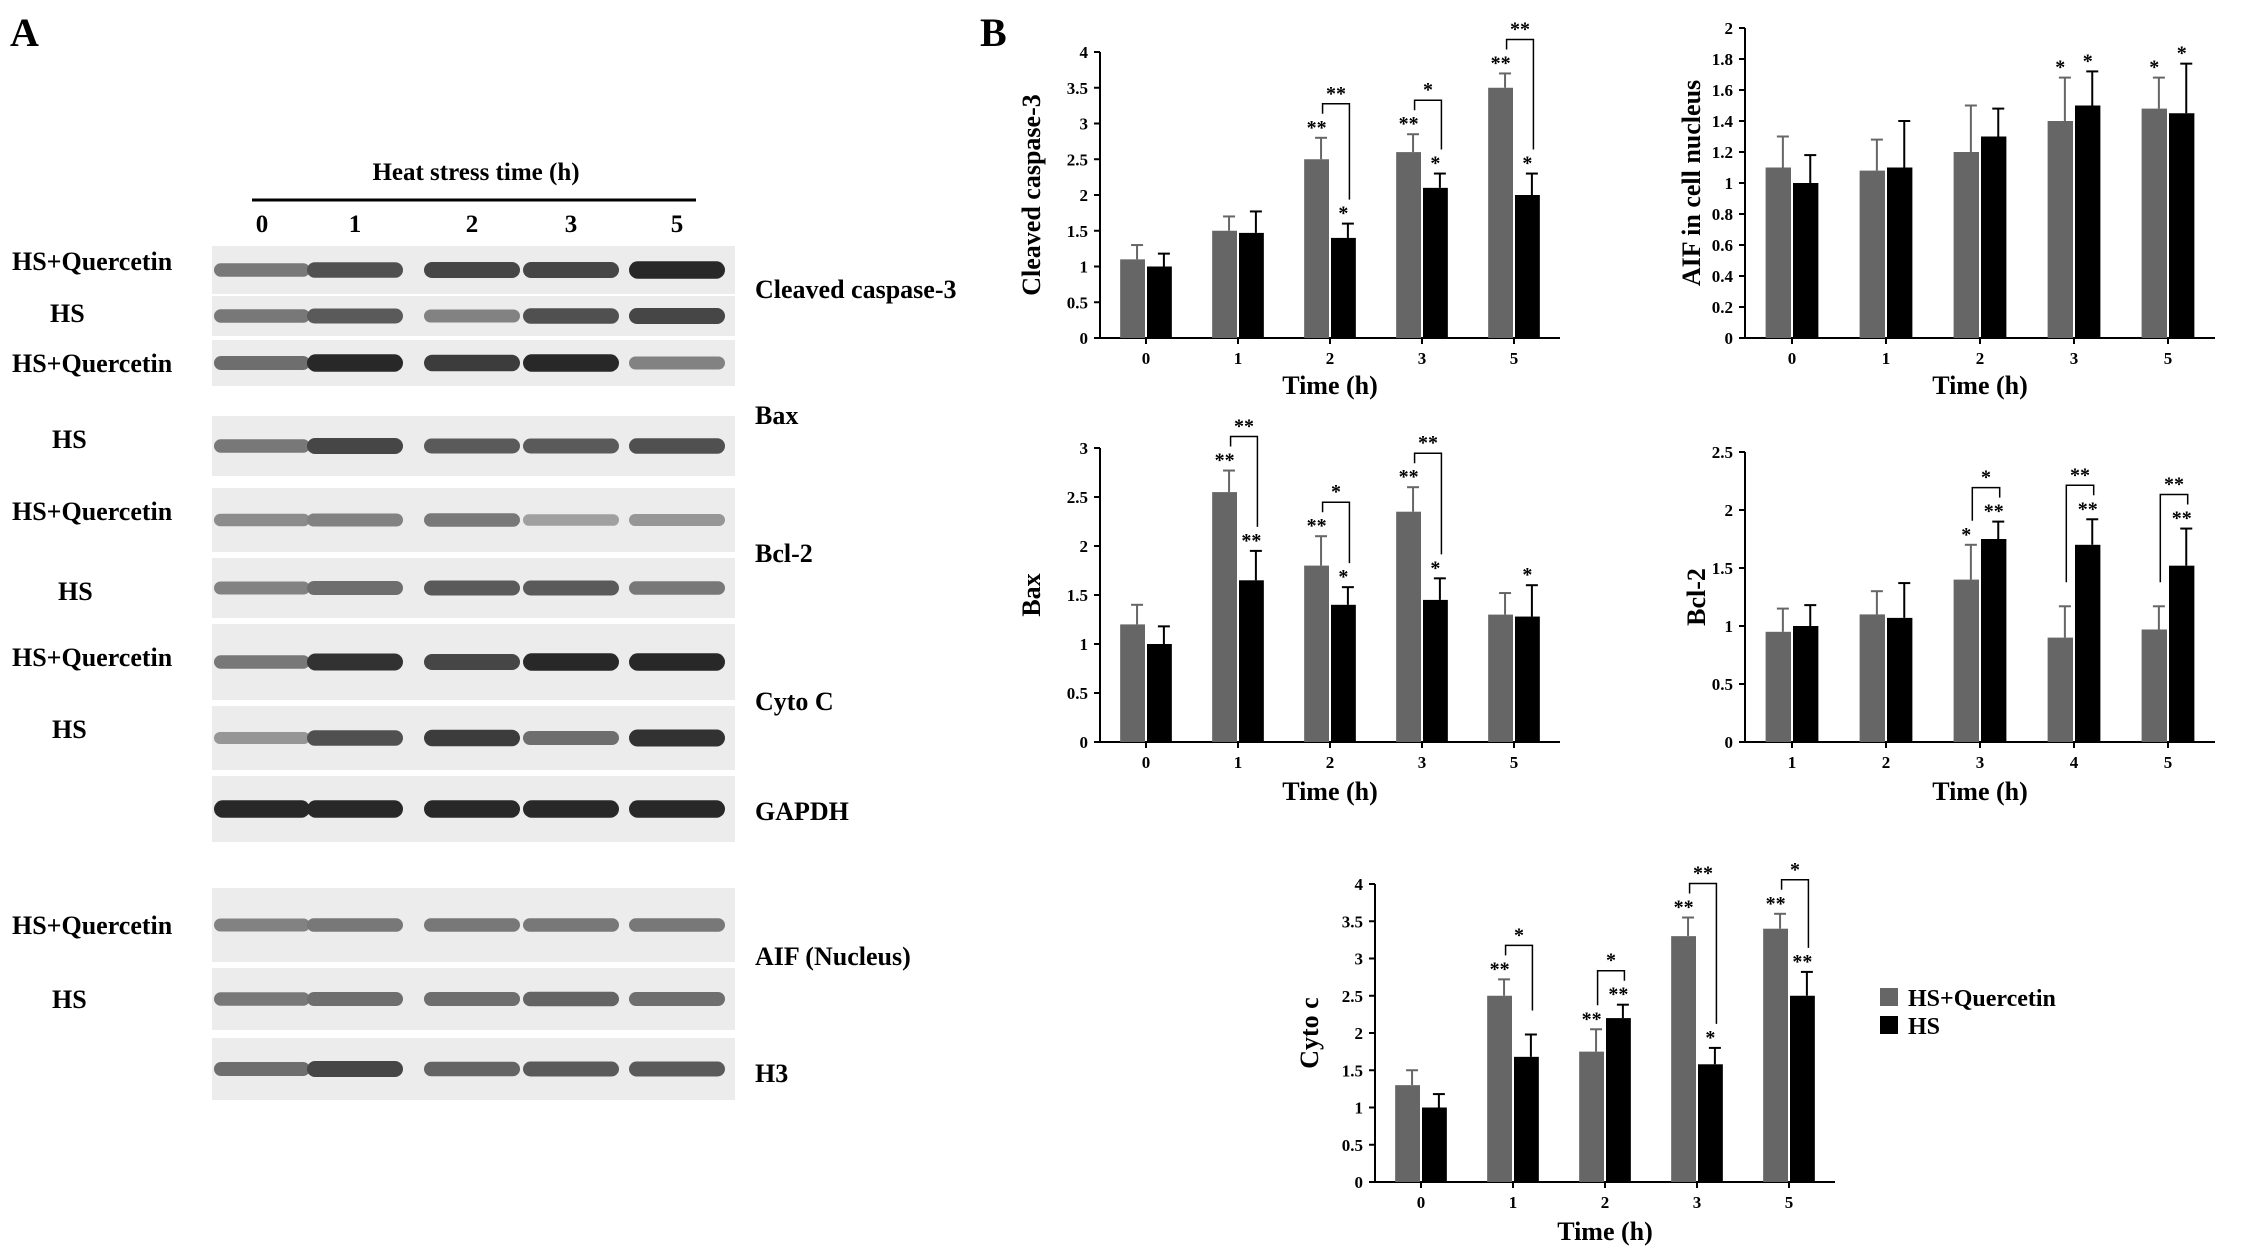 This screenshot has height=1256, width=2268. What do you see at coordinates (1309, 1032) in the screenshot?
I see `y-axis-label: Cyto c` at bounding box center [1309, 1032].